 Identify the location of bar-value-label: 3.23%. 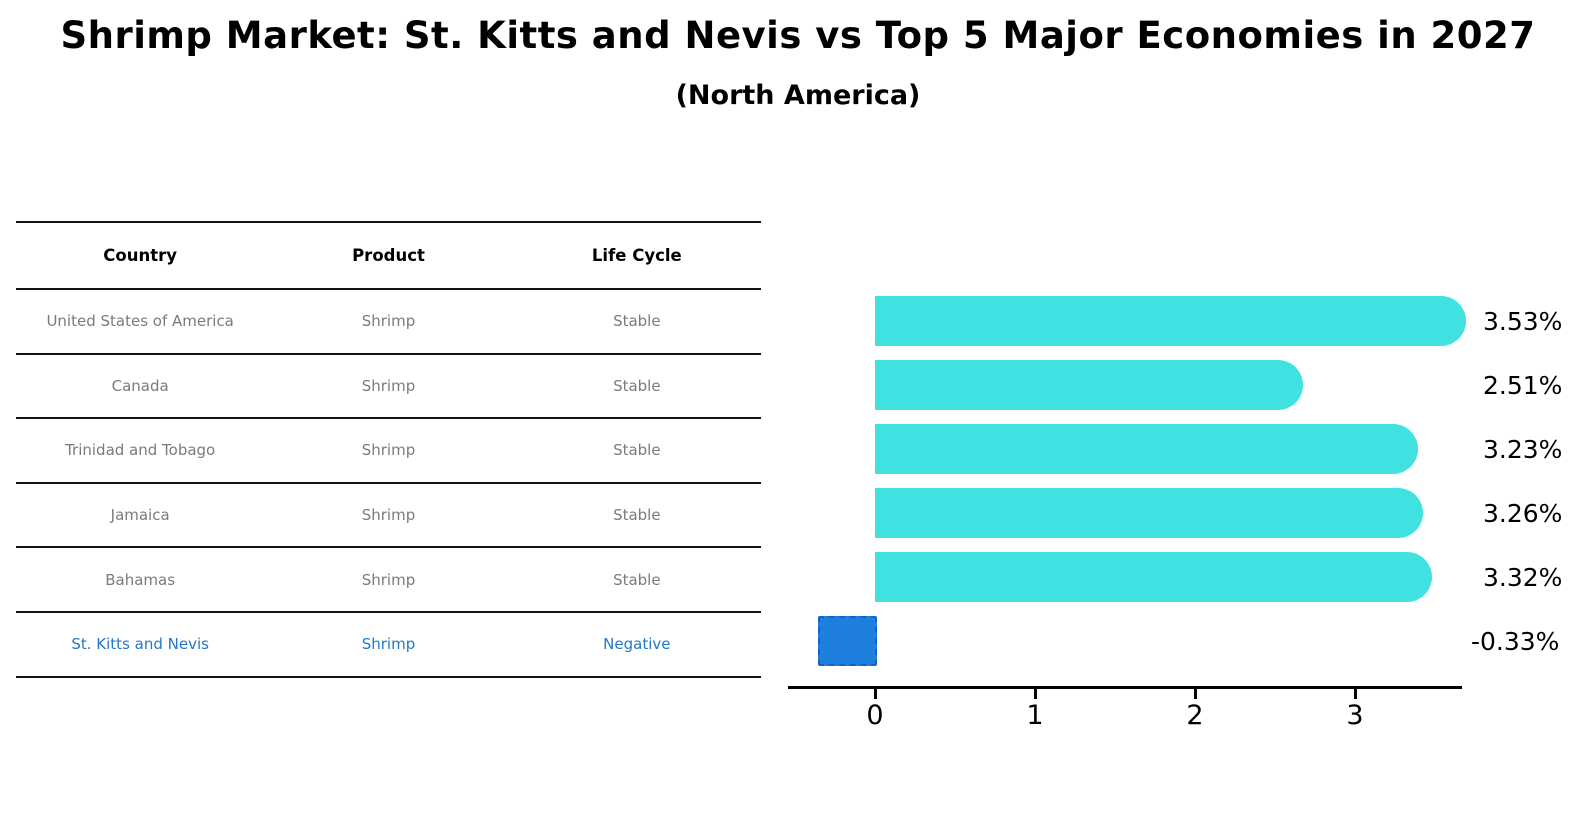
(1523, 449).